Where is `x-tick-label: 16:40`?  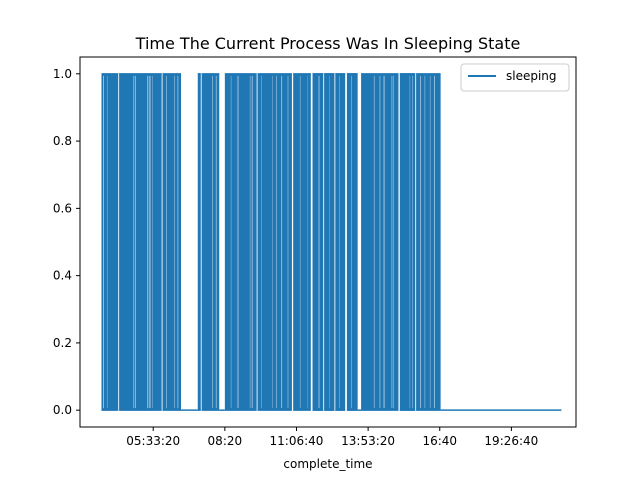 x-tick-label: 16:40 is located at coordinates (439, 441).